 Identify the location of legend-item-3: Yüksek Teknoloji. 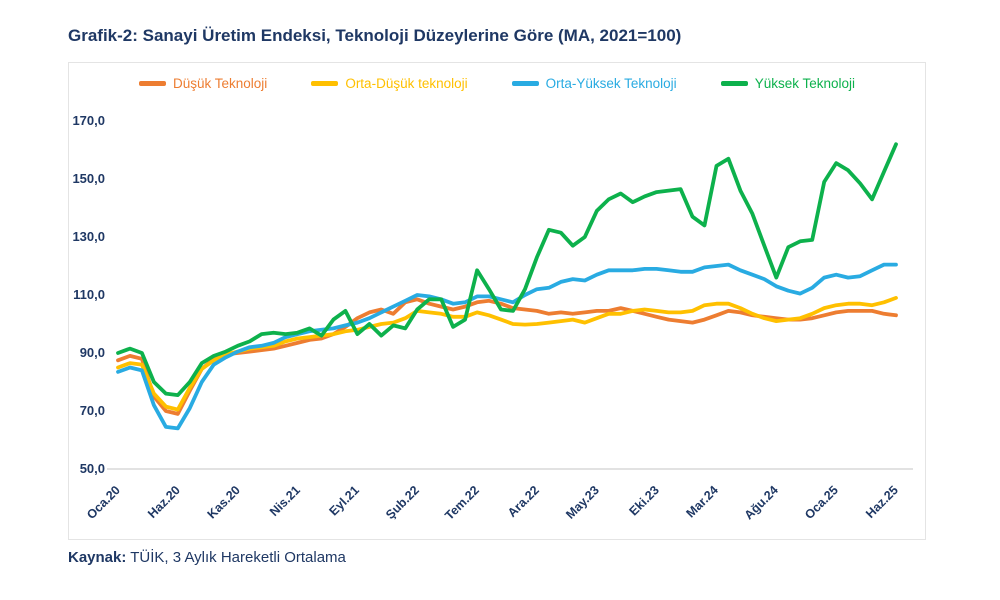
(787, 83).